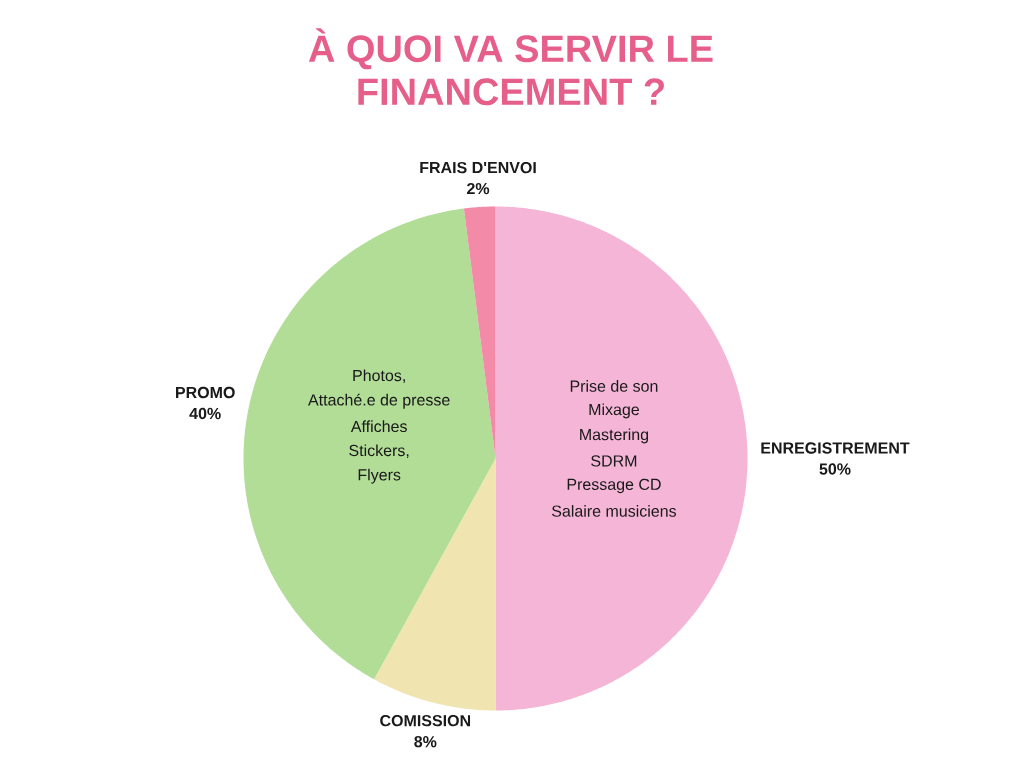 The width and height of the screenshot is (1024, 768). What do you see at coordinates (205, 413) in the screenshot?
I see `data-label: 40%` at bounding box center [205, 413].